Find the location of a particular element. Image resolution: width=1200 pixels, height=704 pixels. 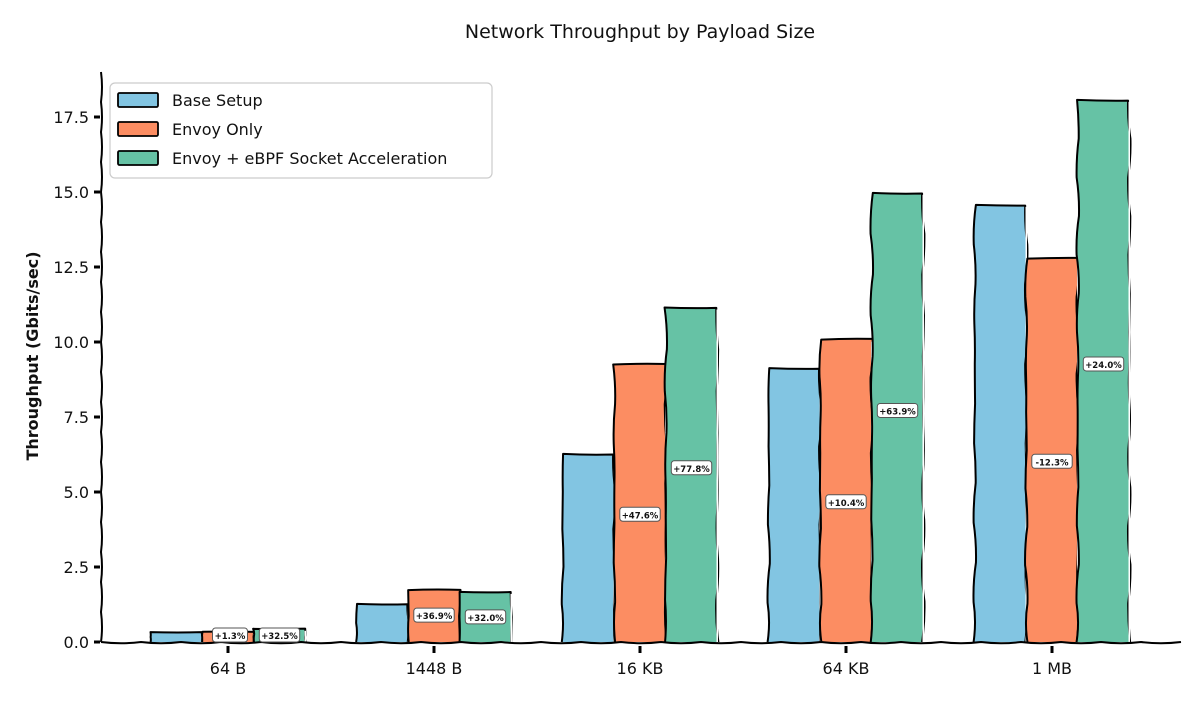

value-label: +47.6% is located at coordinates (640, 514).